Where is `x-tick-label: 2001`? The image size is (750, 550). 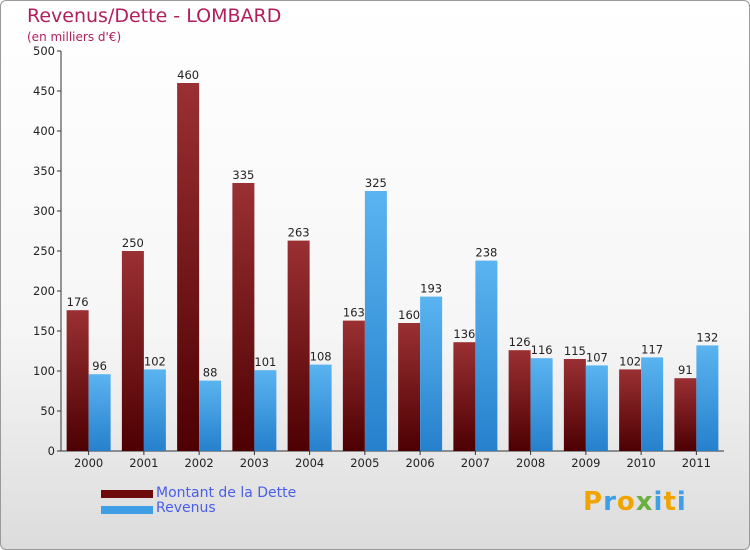 x-tick-label: 2001 is located at coordinates (143, 463).